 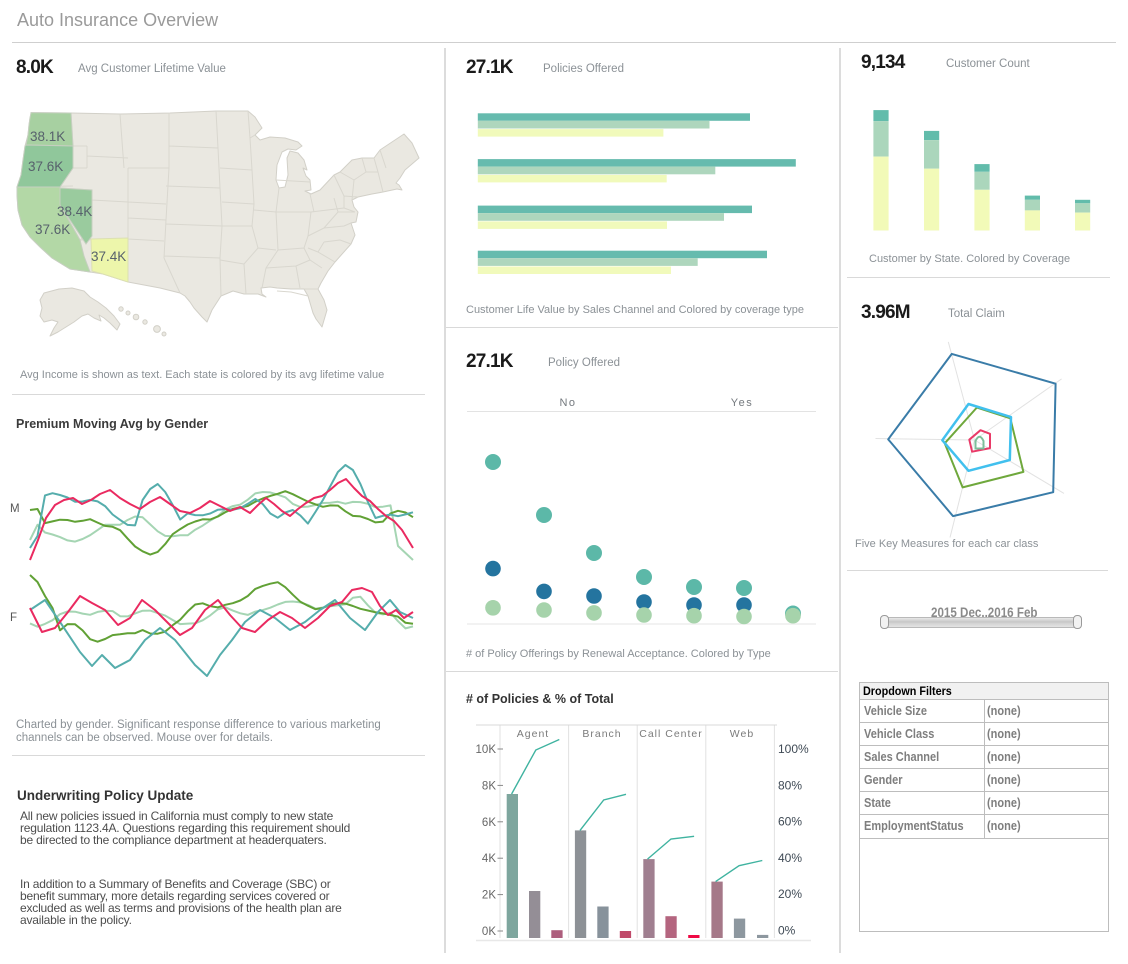 What do you see at coordinates (742, 734) in the screenshot?
I see `svg-text: Web` at bounding box center [742, 734].